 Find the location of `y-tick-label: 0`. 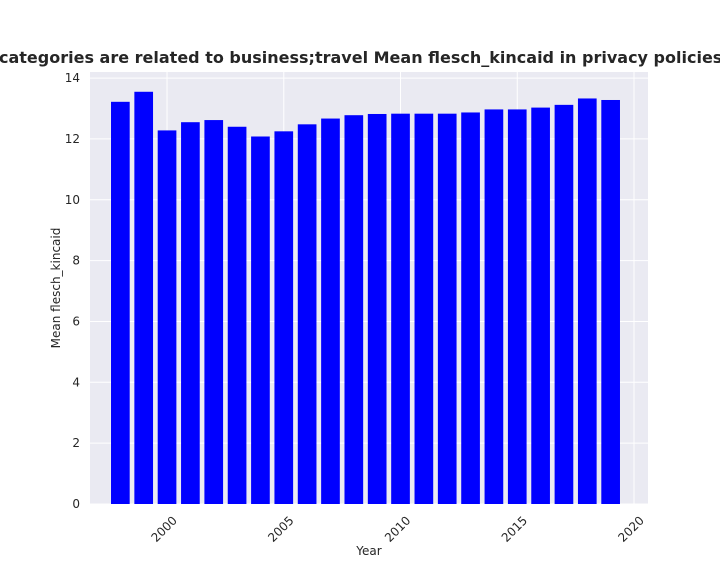

y-tick-label: 0 is located at coordinates (76, 504).